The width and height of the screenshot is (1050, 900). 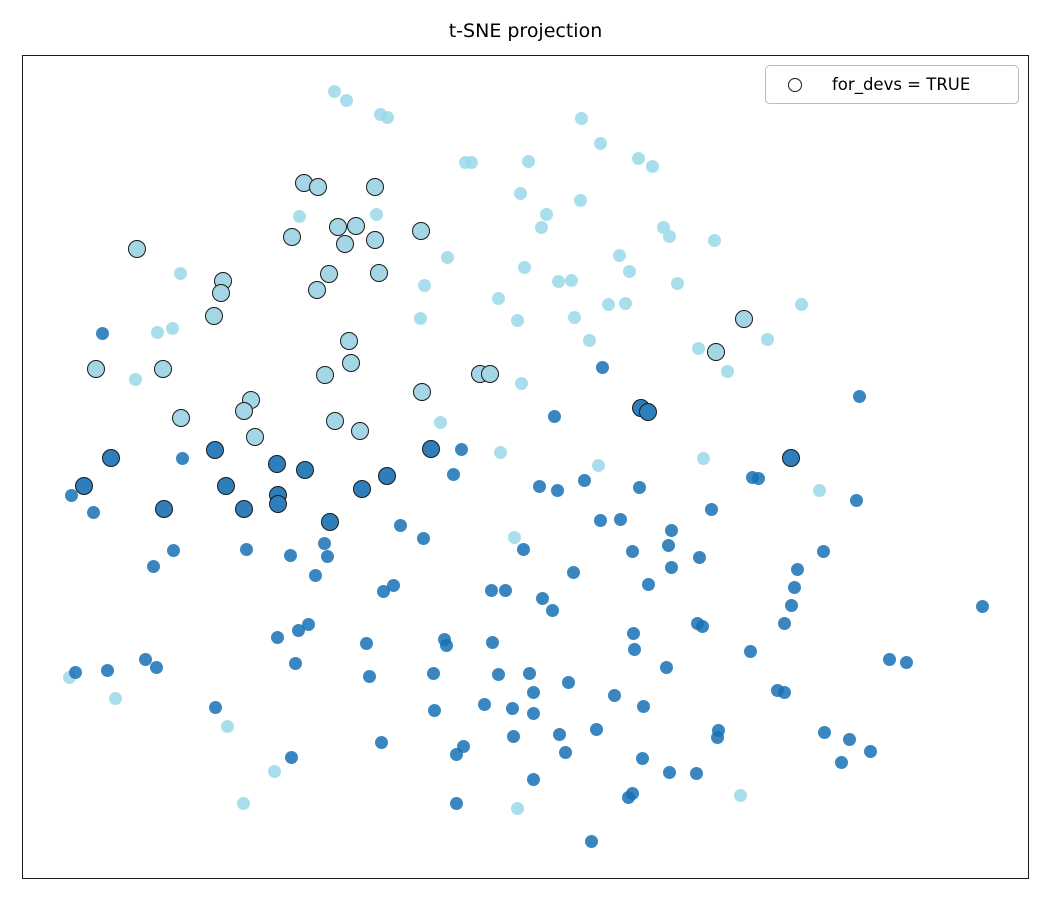 What do you see at coordinates (892, 84) in the screenshot?
I see `legend: for_devs = TRUE` at bounding box center [892, 84].